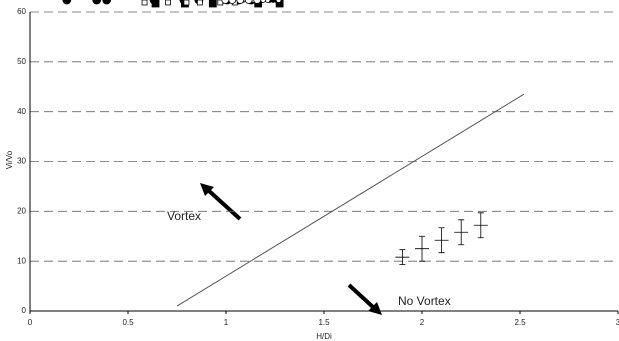 This screenshot has width=619, height=341. Describe the element at coordinates (21, 260) in the screenshot. I see `y-tick-label: 10` at that location.